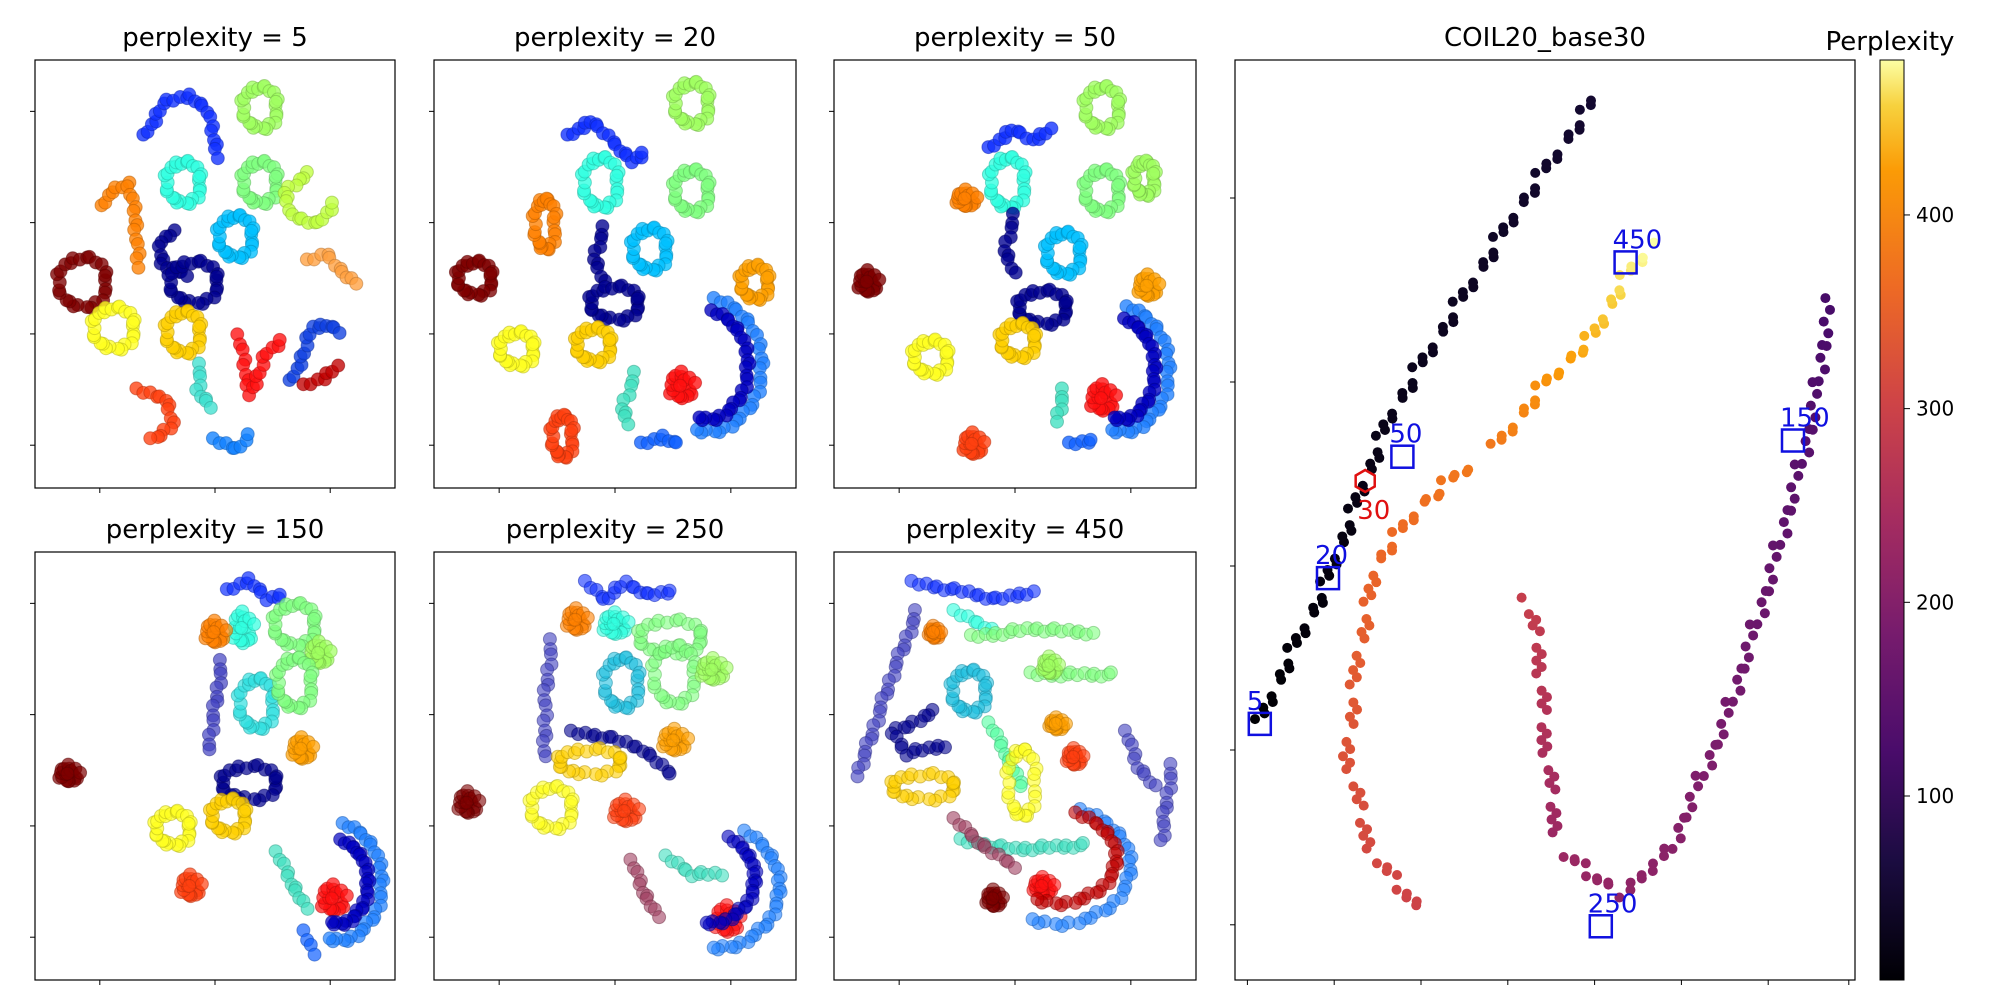 The width and height of the screenshot is (2000, 1000). I want to click on panel-4: perplexity = 150, so click(213, 750).